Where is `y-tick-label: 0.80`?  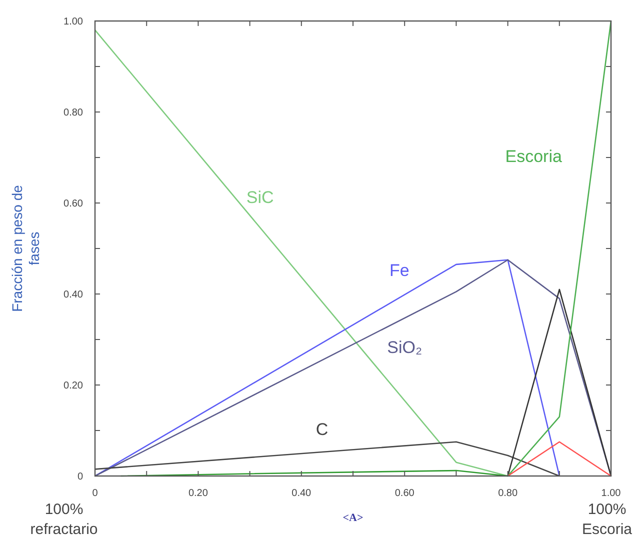 y-tick-label: 0.80 is located at coordinates (74, 113).